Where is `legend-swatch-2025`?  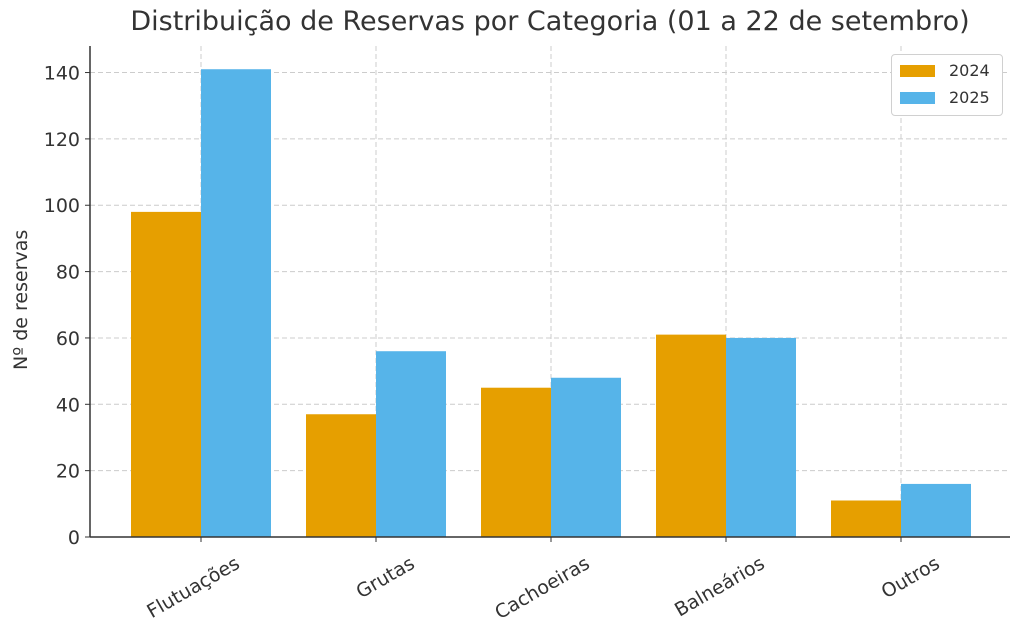 legend-swatch-2025 is located at coordinates (917, 97).